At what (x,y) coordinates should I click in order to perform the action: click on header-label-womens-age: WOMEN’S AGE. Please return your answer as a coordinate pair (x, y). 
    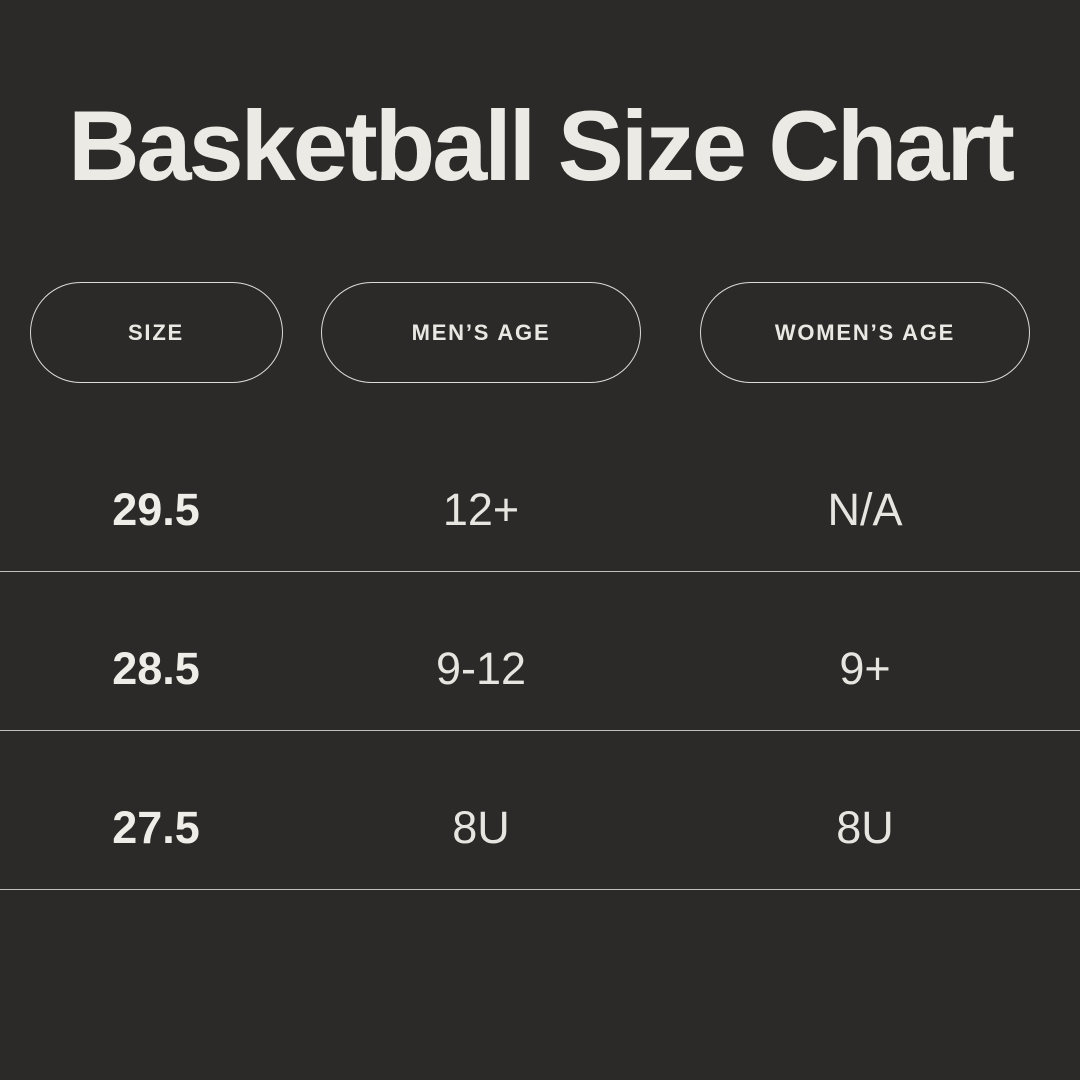
    Looking at the image, I should click on (865, 332).